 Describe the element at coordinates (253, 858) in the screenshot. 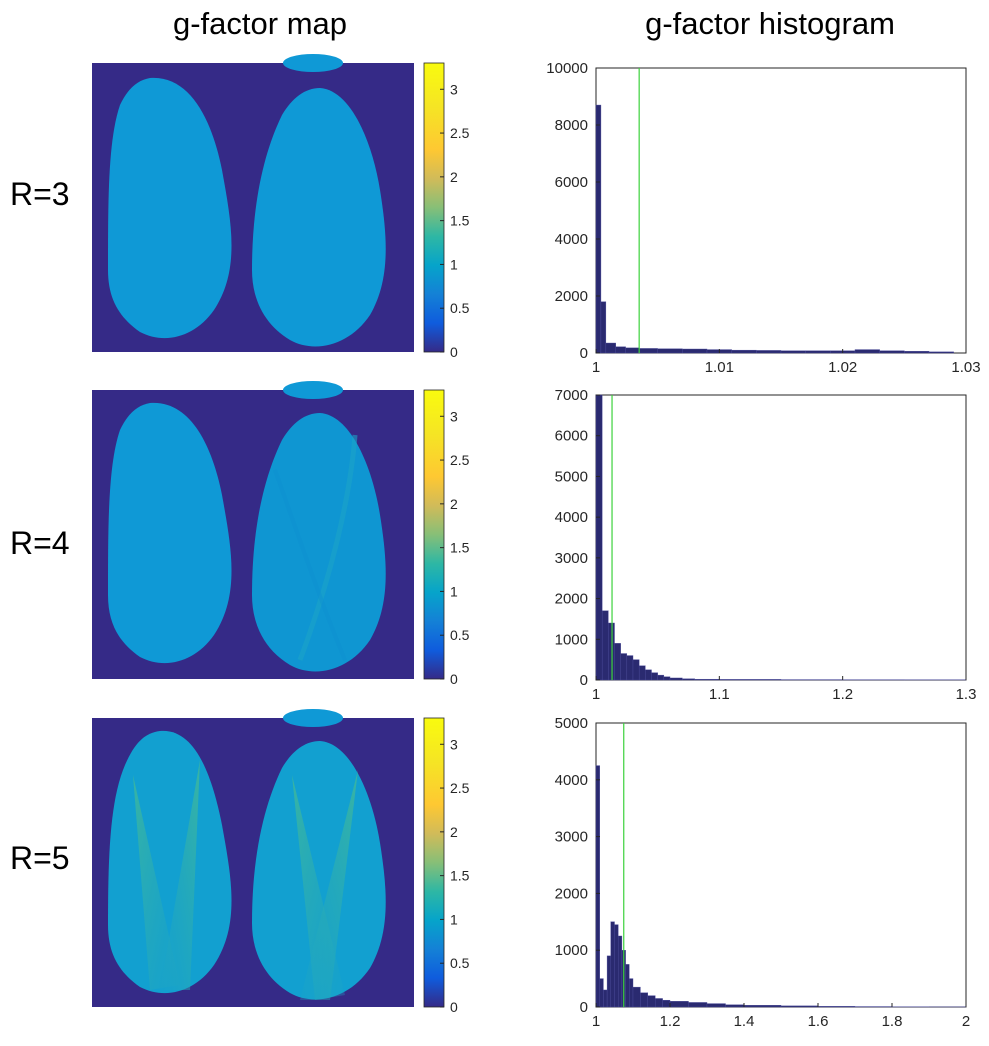

I see `map-panel-r5` at that location.